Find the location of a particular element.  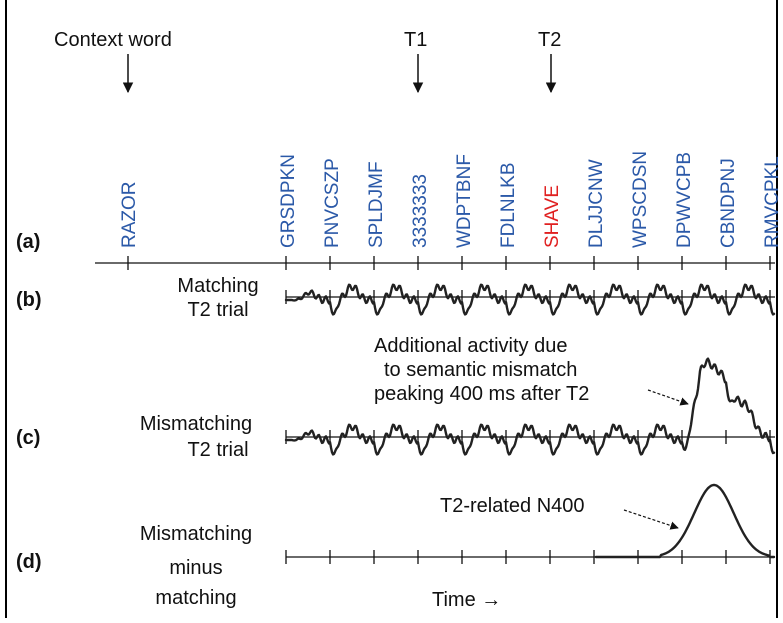

matching-erp-waveform is located at coordinates (530, 299).